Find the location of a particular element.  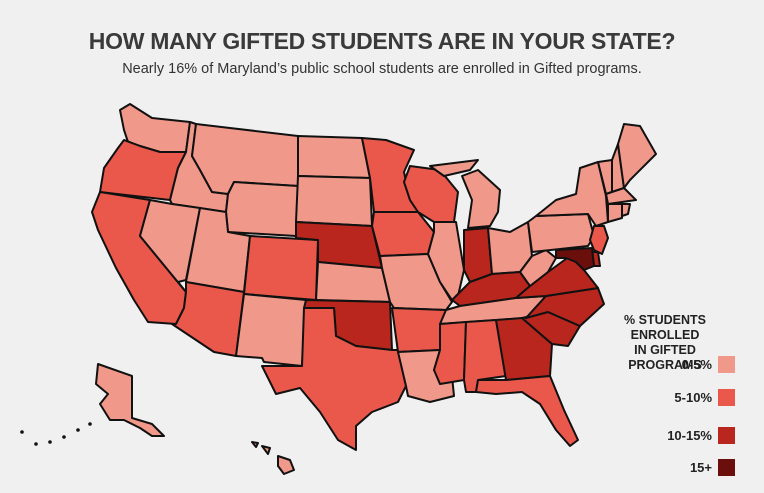

legend-label: 15+ is located at coordinates (700, 467).